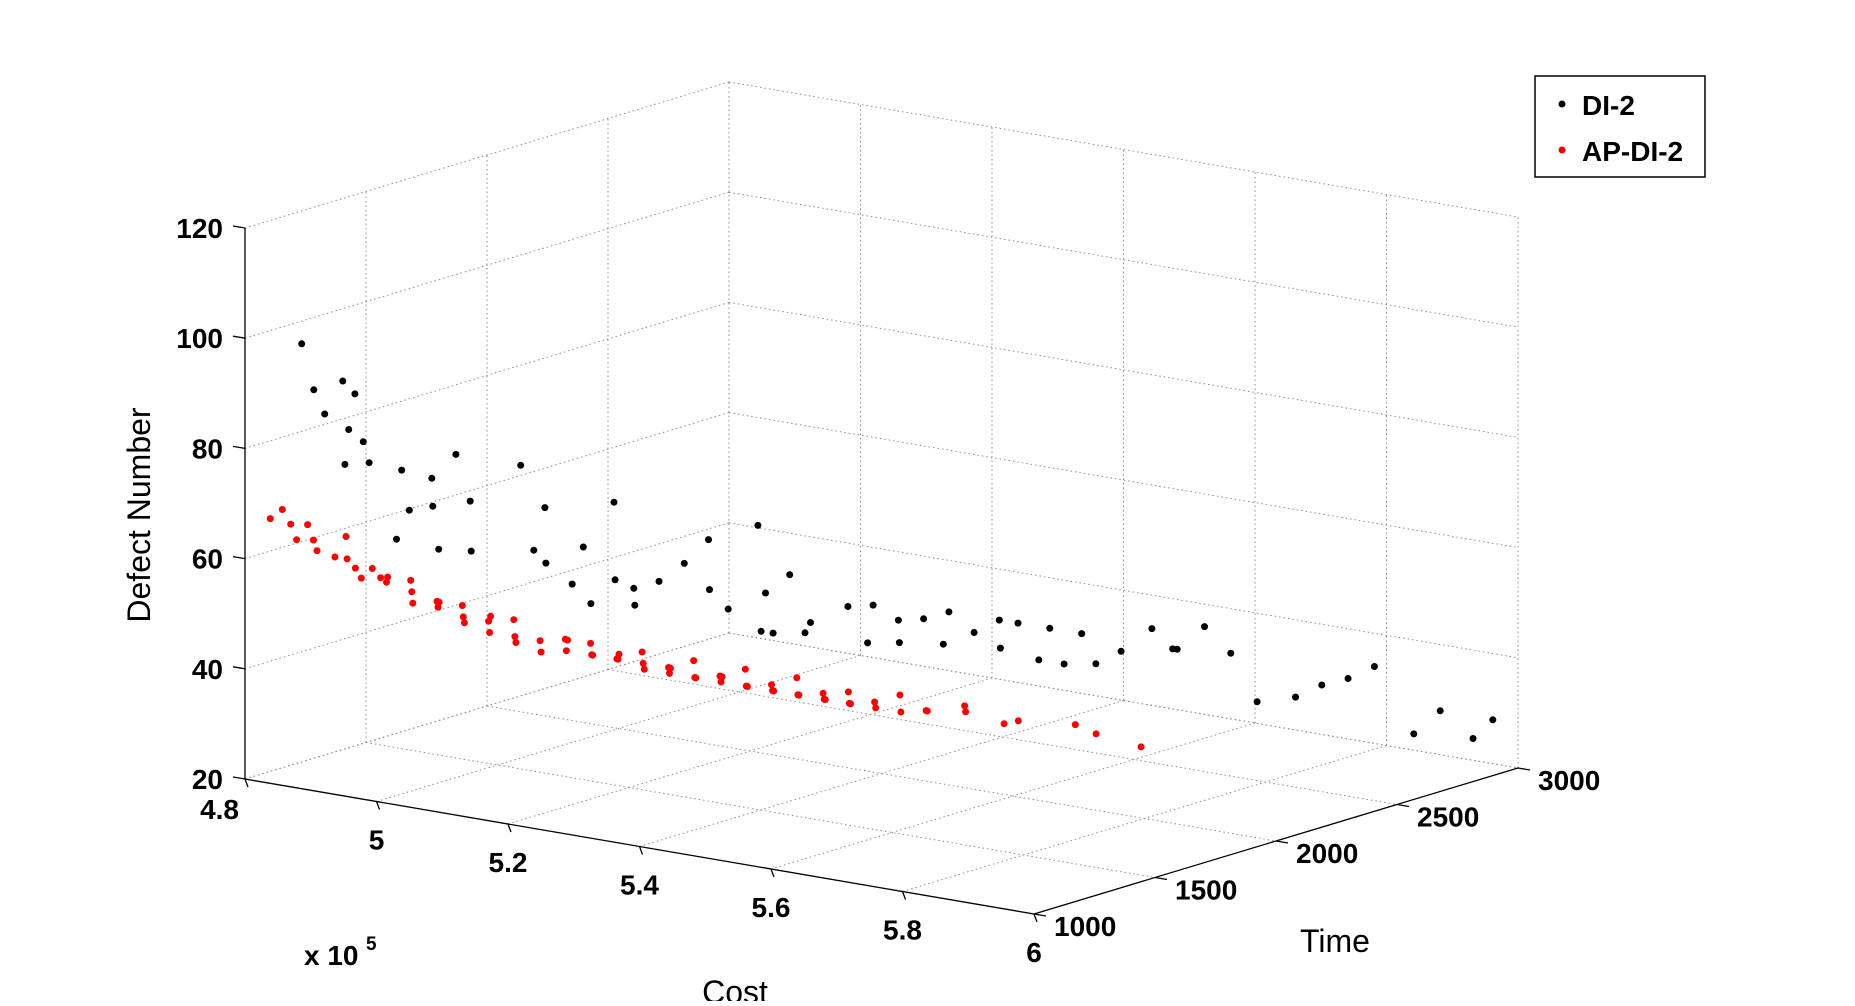  Describe the element at coordinates (199, 228) in the screenshot. I see `z-tick-label: 120` at that location.